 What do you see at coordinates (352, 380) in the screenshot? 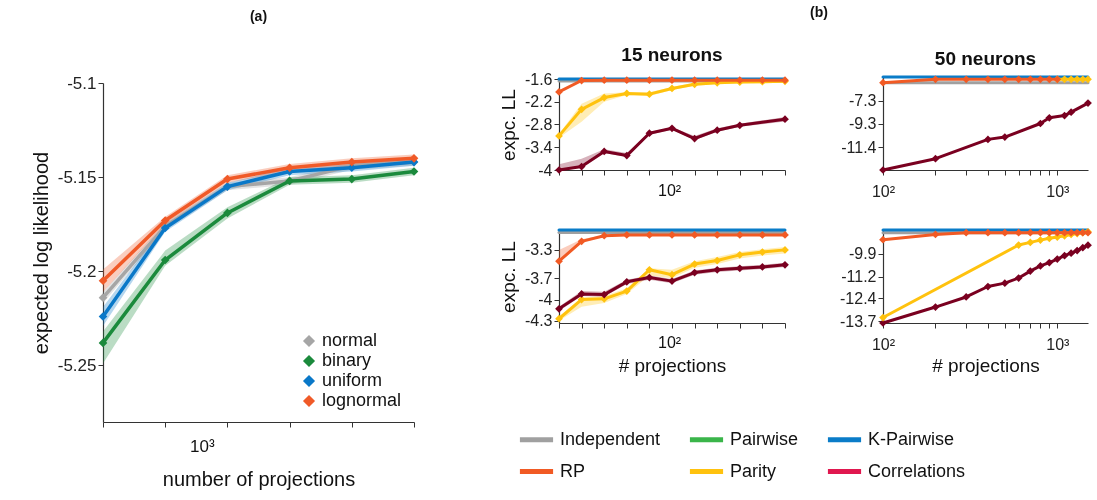
I see `legend-label: uniform` at bounding box center [352, 380].